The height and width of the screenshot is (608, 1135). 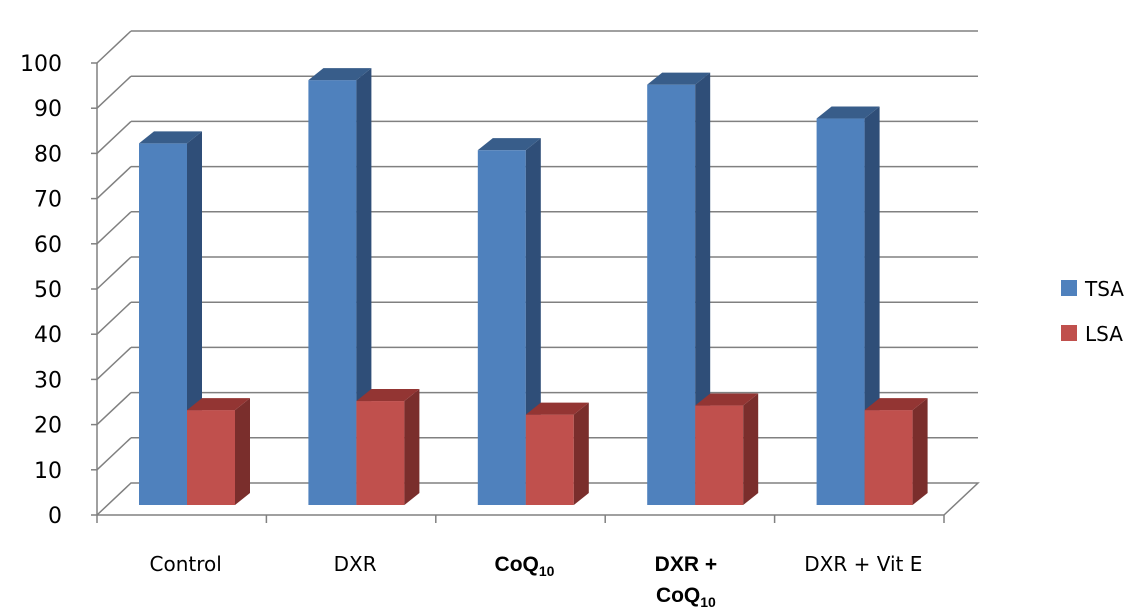 I want to click on y-tick-label: 0, so click(x=55, y=516).